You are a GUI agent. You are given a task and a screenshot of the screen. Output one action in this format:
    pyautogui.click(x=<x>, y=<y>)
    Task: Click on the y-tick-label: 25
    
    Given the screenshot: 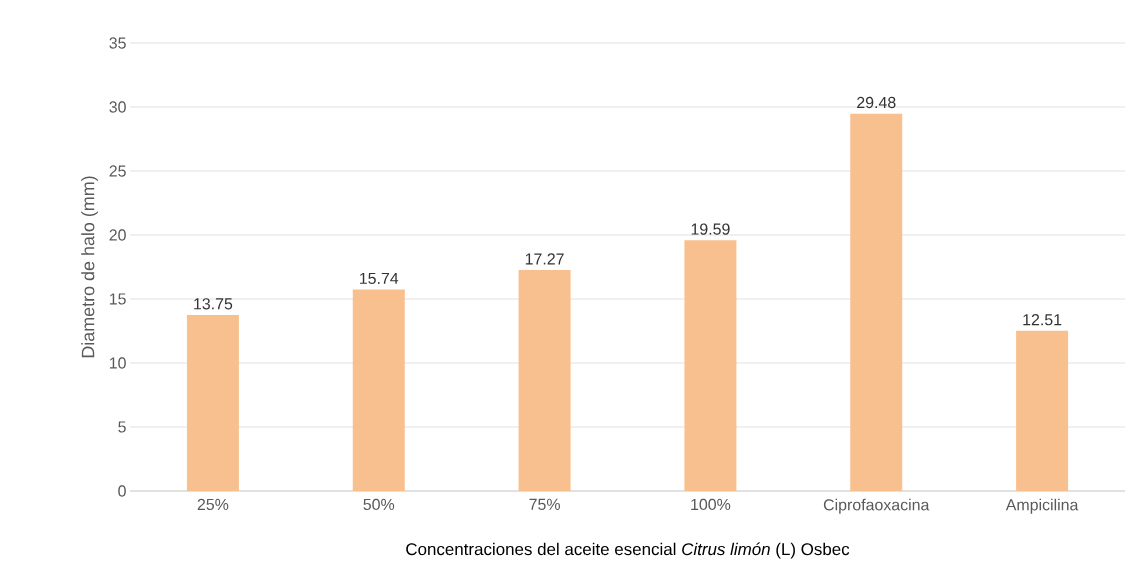 What is the action you would take?
    pyautogui.click(x=117, y=171)
    